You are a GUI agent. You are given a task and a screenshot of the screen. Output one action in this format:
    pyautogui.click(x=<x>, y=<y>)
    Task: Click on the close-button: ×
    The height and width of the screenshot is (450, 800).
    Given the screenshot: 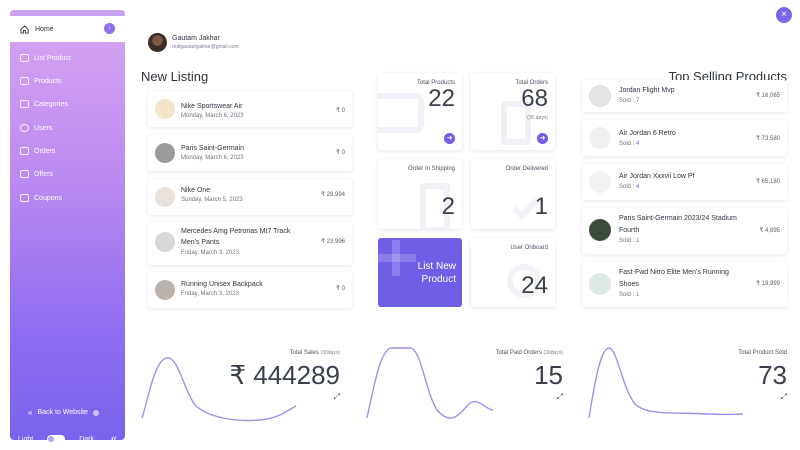 What is the action you would take?
    pyautogui.click(x=784, y=15)
    